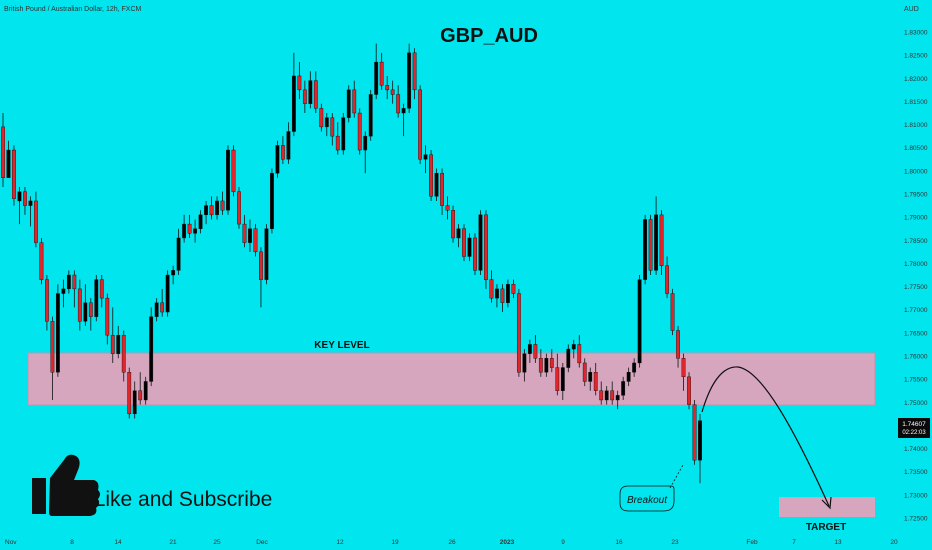 The height and width of the screenshot is (550, 932). What do you see at coordinates (217, 542) in the screenshot?
I see `x-tick-label: 25` at bounding box center [217, 542].